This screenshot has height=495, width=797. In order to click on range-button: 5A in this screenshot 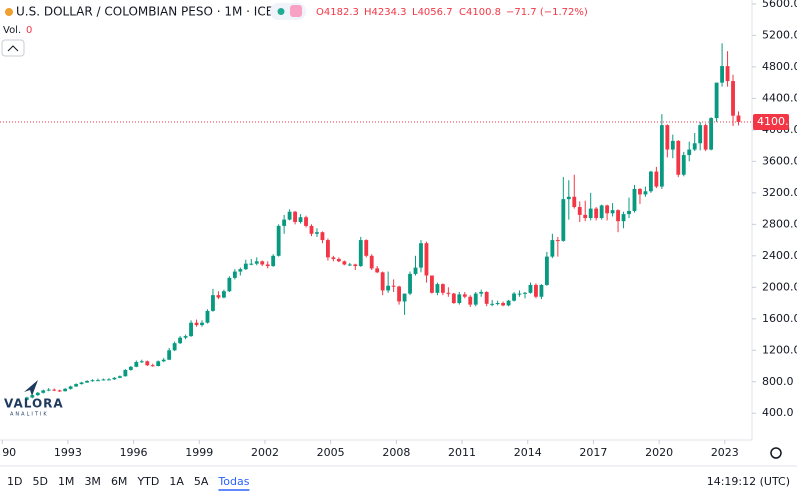, I will do `click(201, 481)`.